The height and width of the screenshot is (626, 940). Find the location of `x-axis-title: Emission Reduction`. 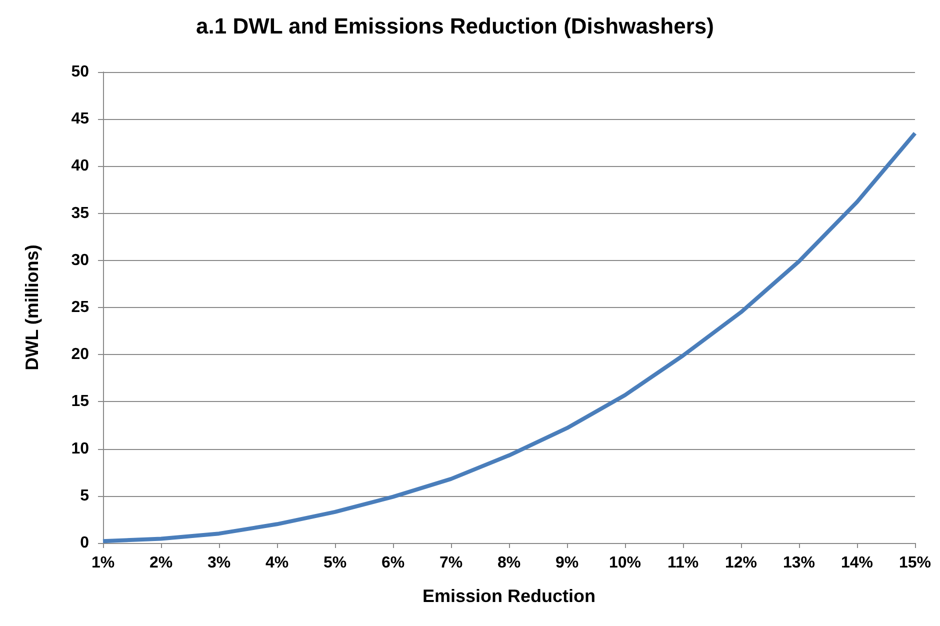

x-axis-title: Emission Reduction is located at coordinates (509, 596).